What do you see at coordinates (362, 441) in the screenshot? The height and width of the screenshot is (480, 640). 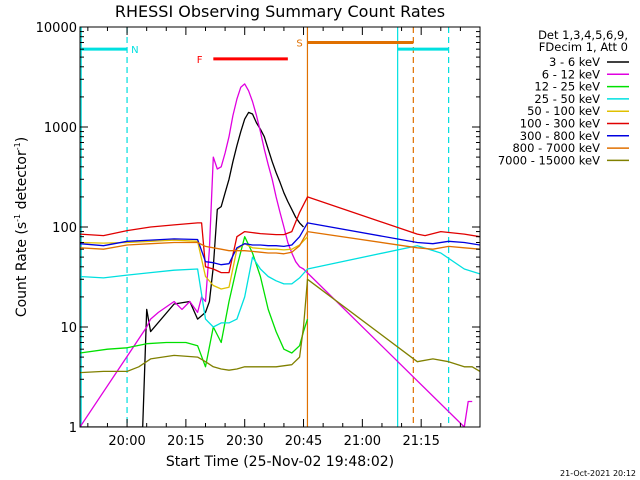 I see `x-tick-label-4: 21:00` at bounding box center [362, 441].